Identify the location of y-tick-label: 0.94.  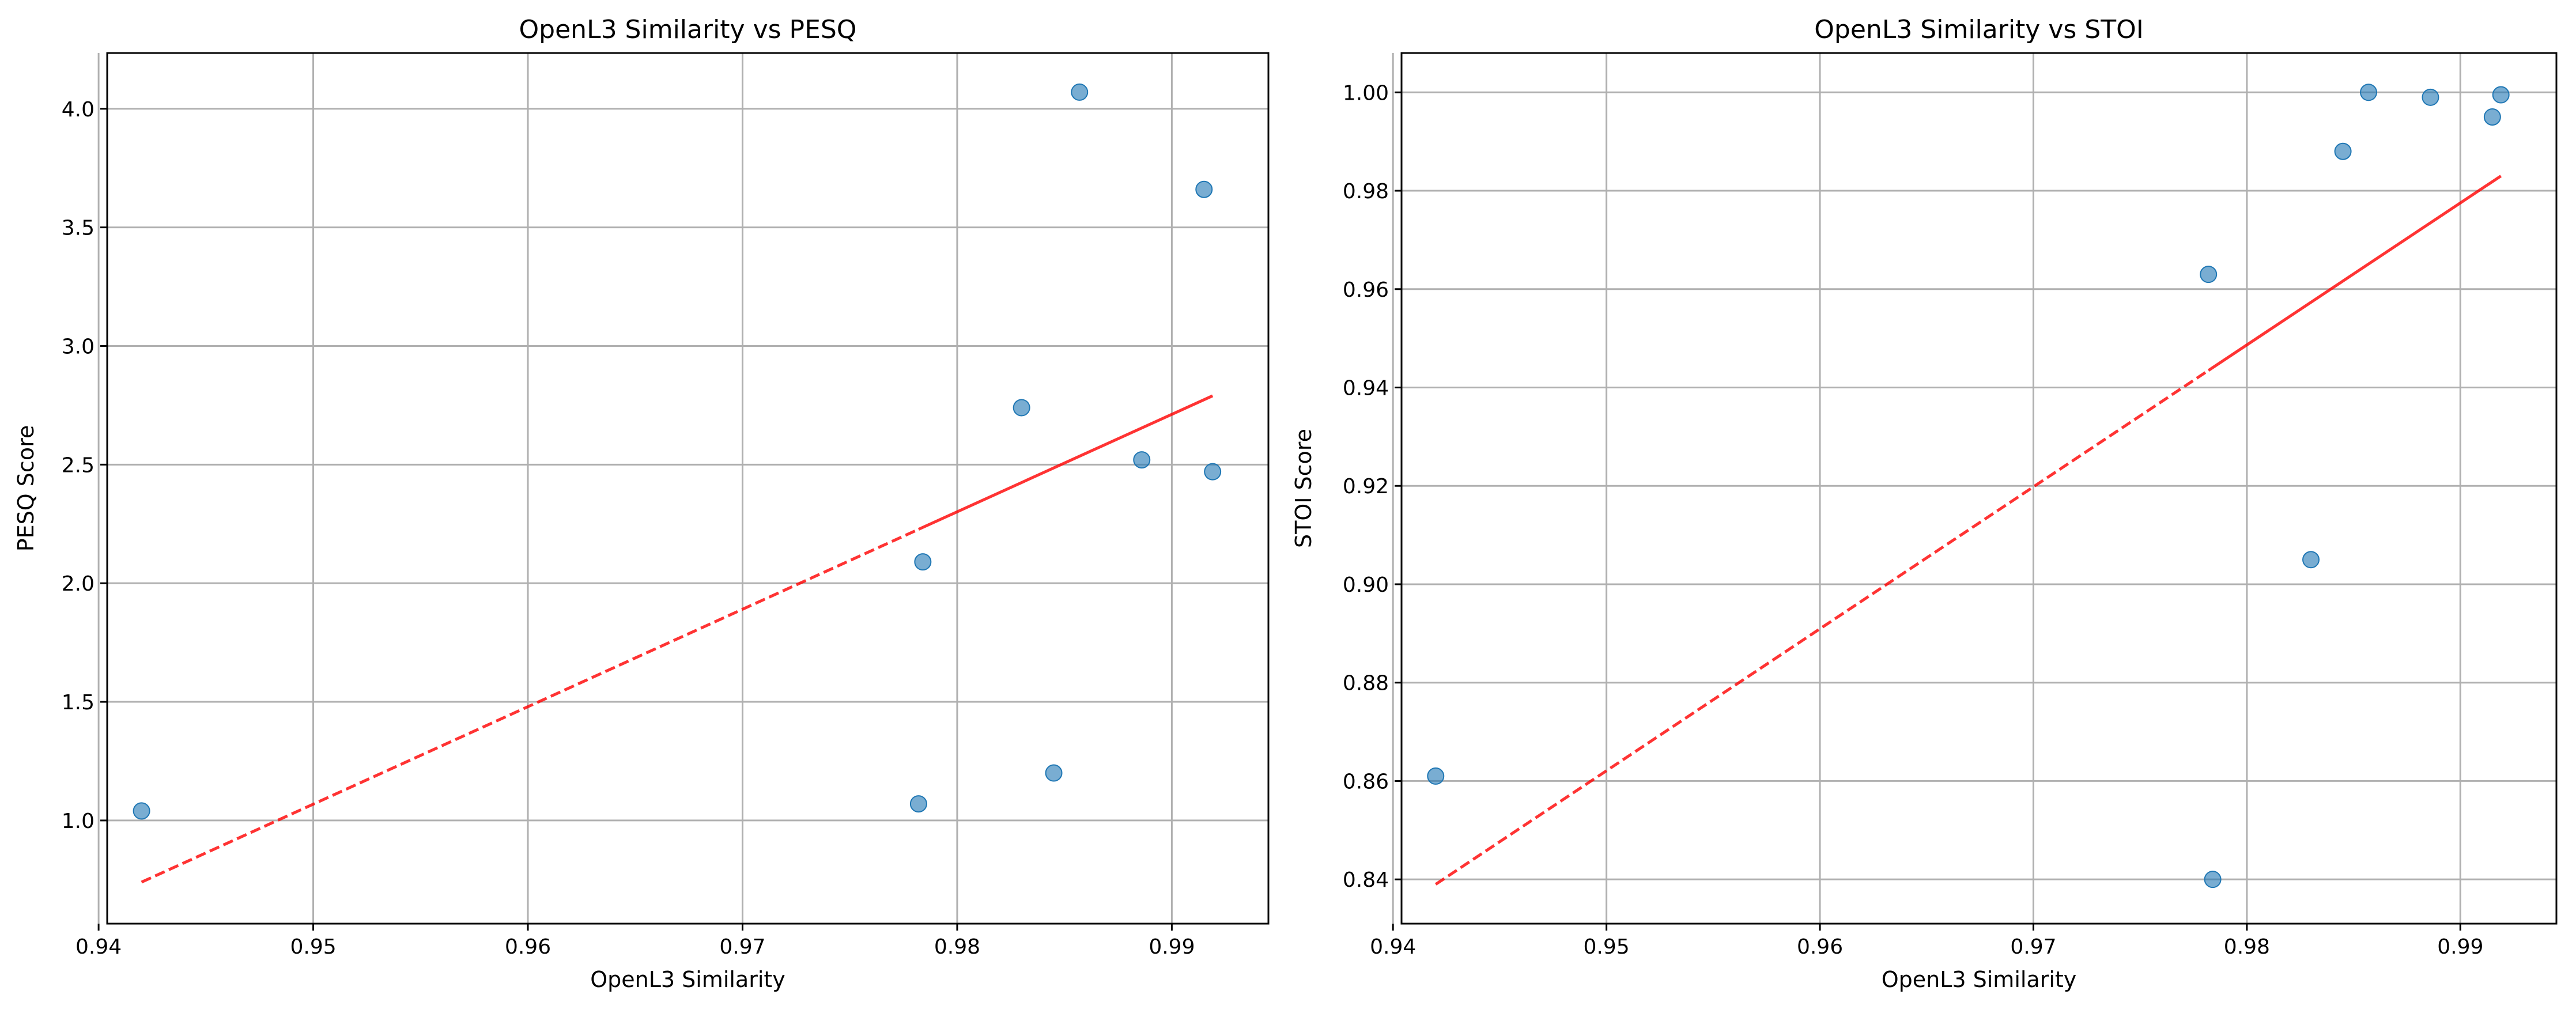
(1366, 388).